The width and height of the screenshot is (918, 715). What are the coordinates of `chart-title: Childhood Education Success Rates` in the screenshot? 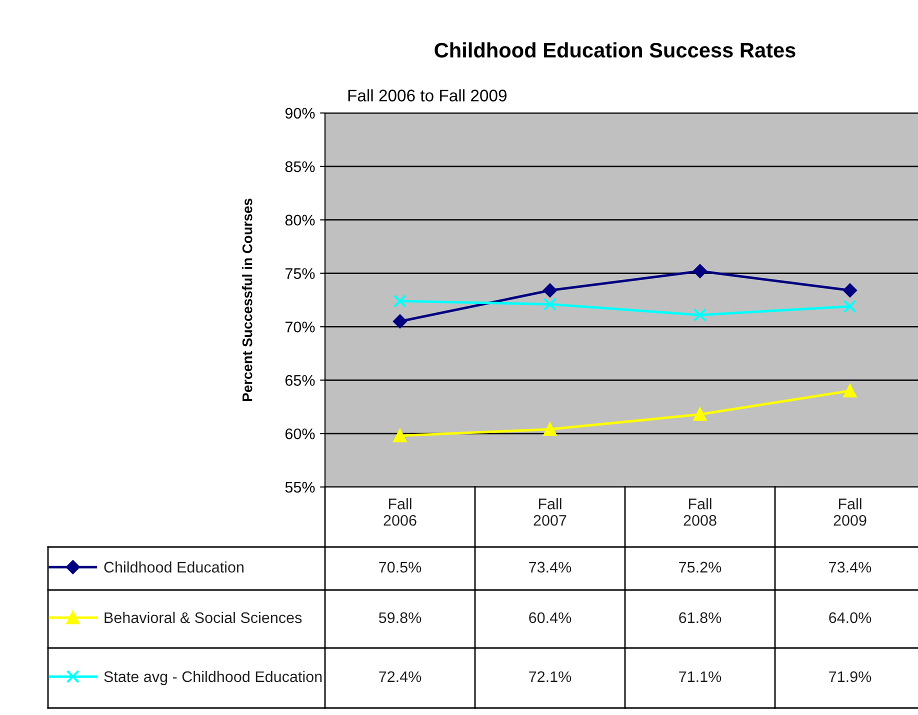 It's located at (615, 50).